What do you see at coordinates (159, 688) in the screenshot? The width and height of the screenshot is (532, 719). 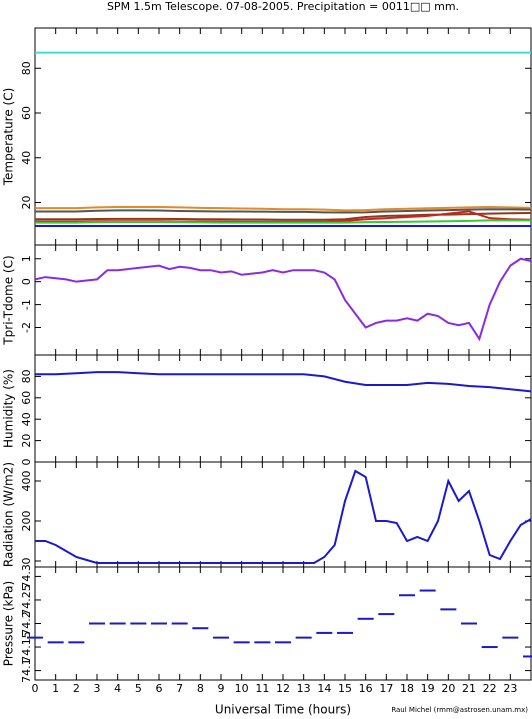 I see `x-tick-label: 6` at bounding box center [159, 688].